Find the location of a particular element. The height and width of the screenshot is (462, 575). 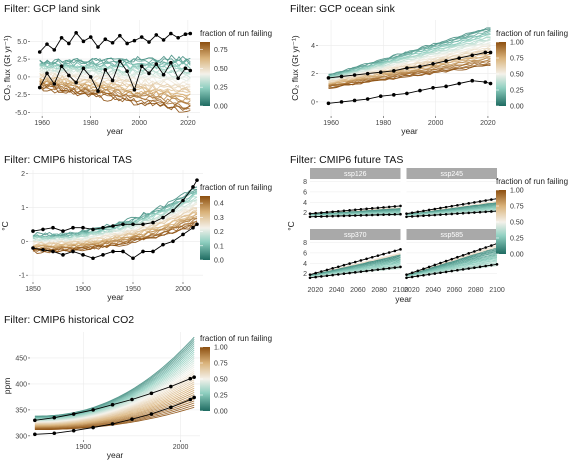

panel-title: Filter: CMIP6 historical TAS is located at coordinates (68, 160).